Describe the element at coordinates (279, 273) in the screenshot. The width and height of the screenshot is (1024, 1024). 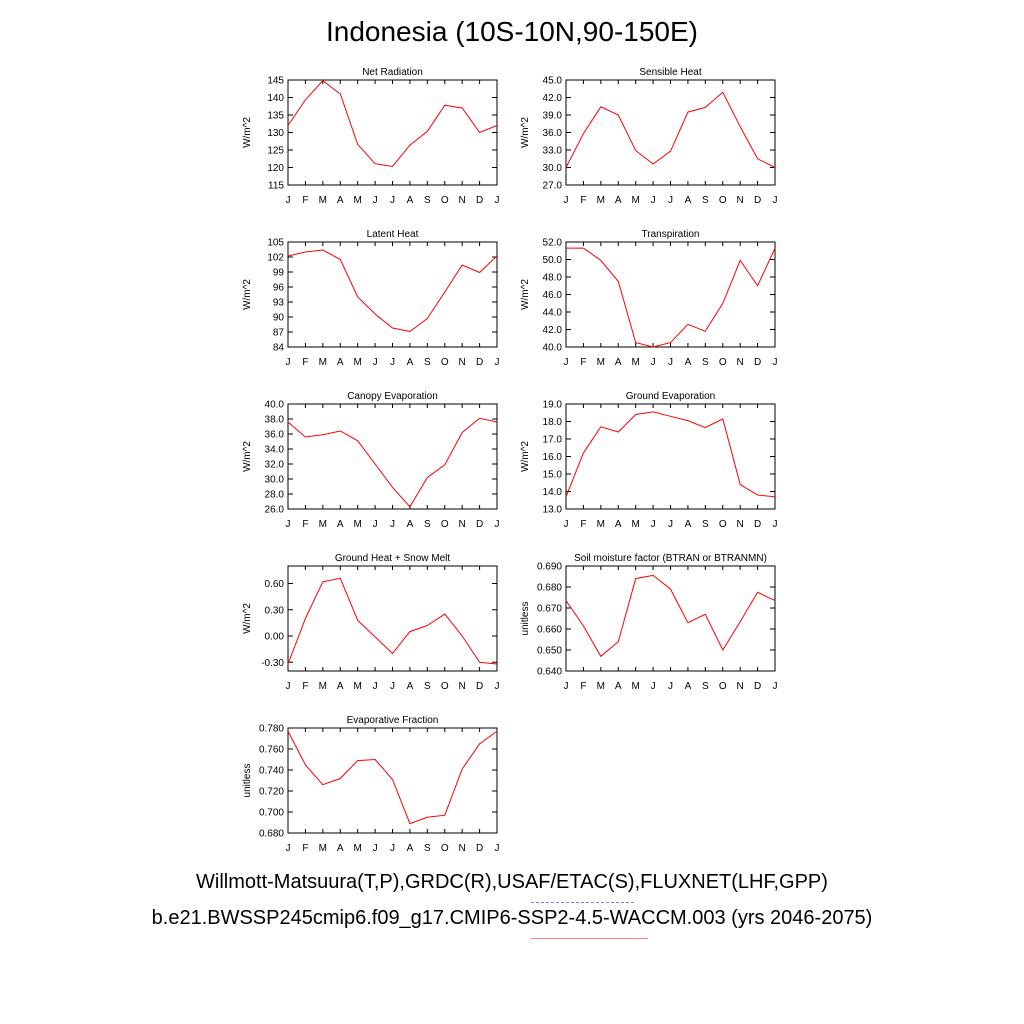
I see `latent-heat-y-tick-label: 99` at that location.